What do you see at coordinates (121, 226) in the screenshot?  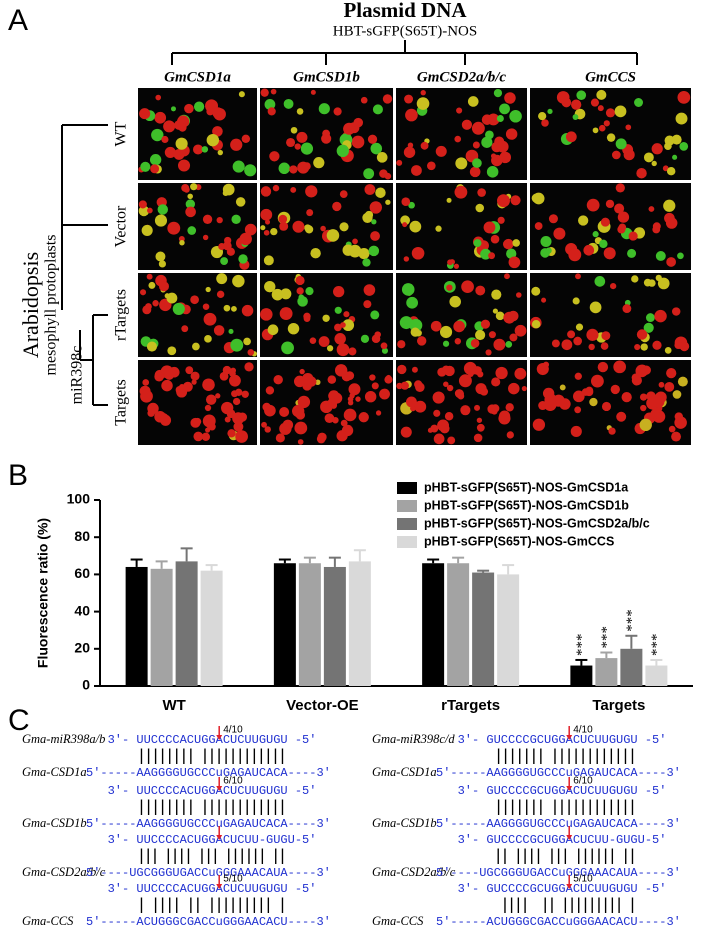 I see `row-label: Vector` at bounding box center [121, 226].